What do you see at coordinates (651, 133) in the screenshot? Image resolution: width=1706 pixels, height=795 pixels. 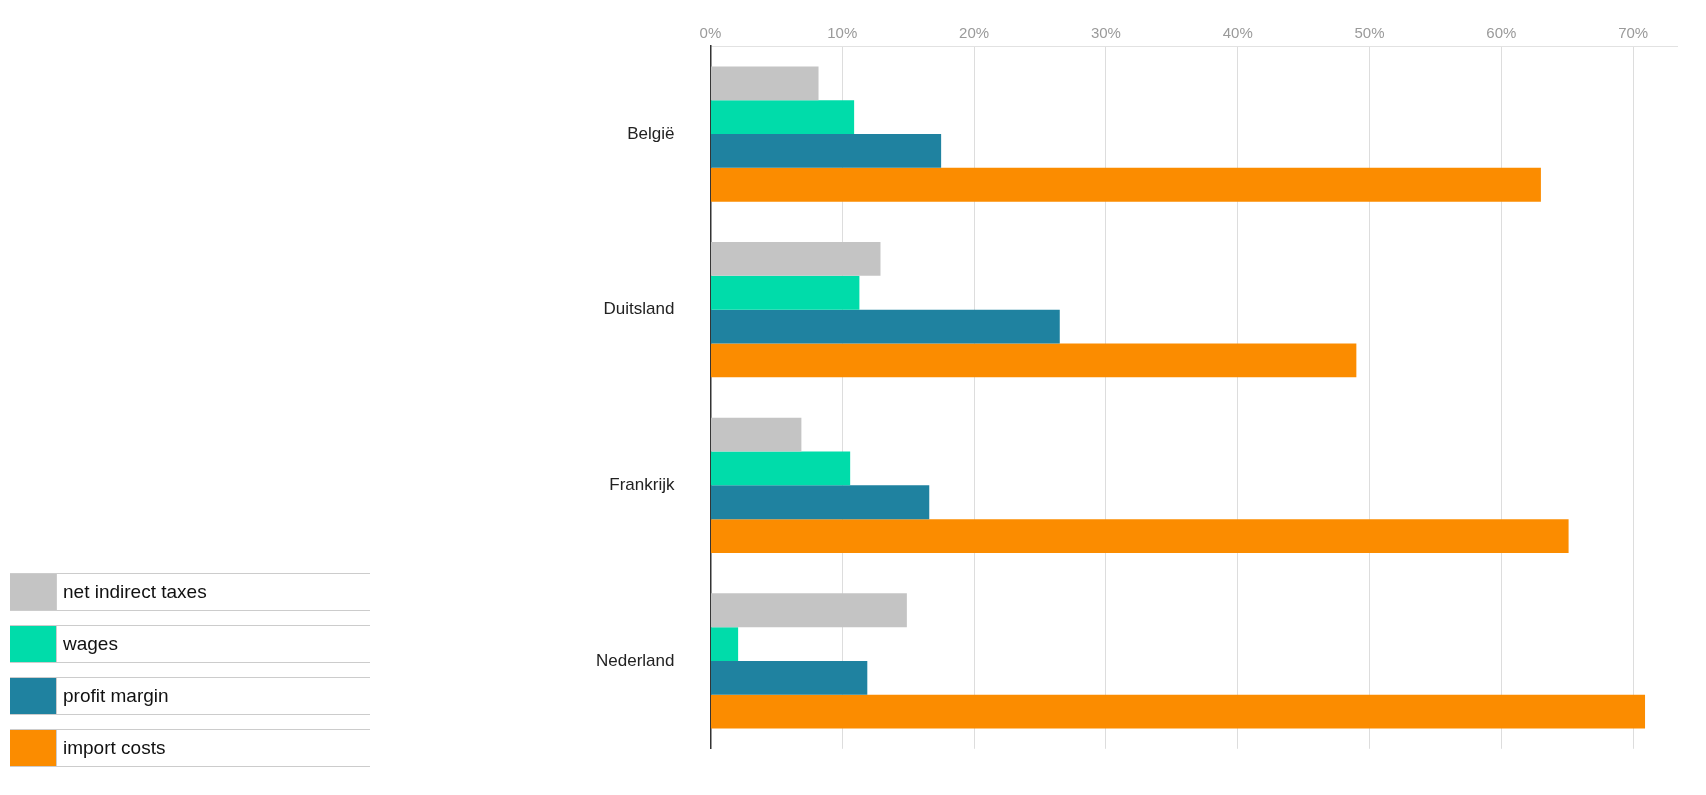 I see `y-tick-label: België` at bounding box center [651, 133].